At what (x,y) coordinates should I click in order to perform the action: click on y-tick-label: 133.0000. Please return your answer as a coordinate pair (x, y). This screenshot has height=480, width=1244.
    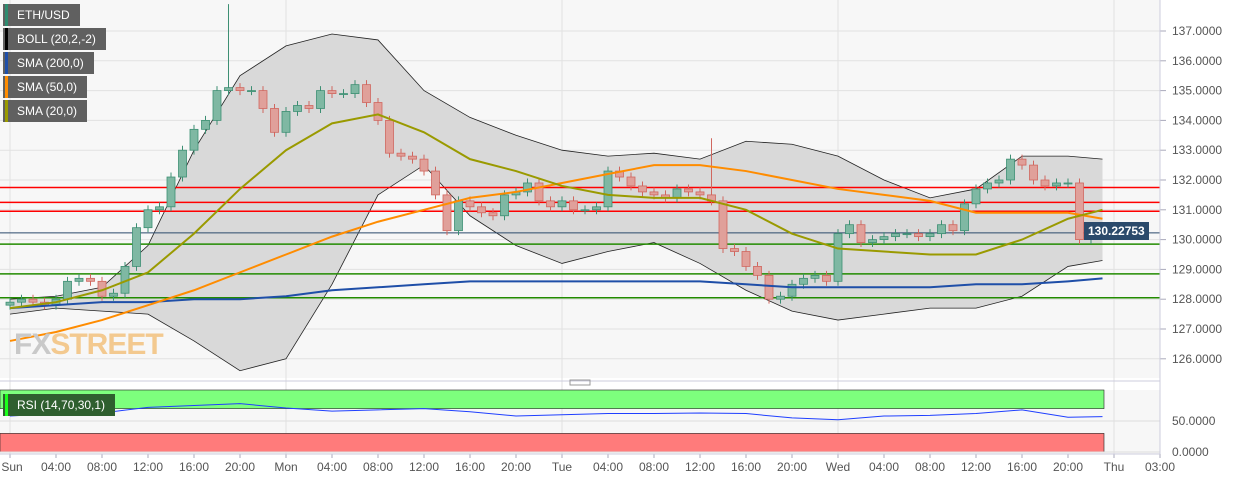
    Looking at the image, I should click on (1197, 150).